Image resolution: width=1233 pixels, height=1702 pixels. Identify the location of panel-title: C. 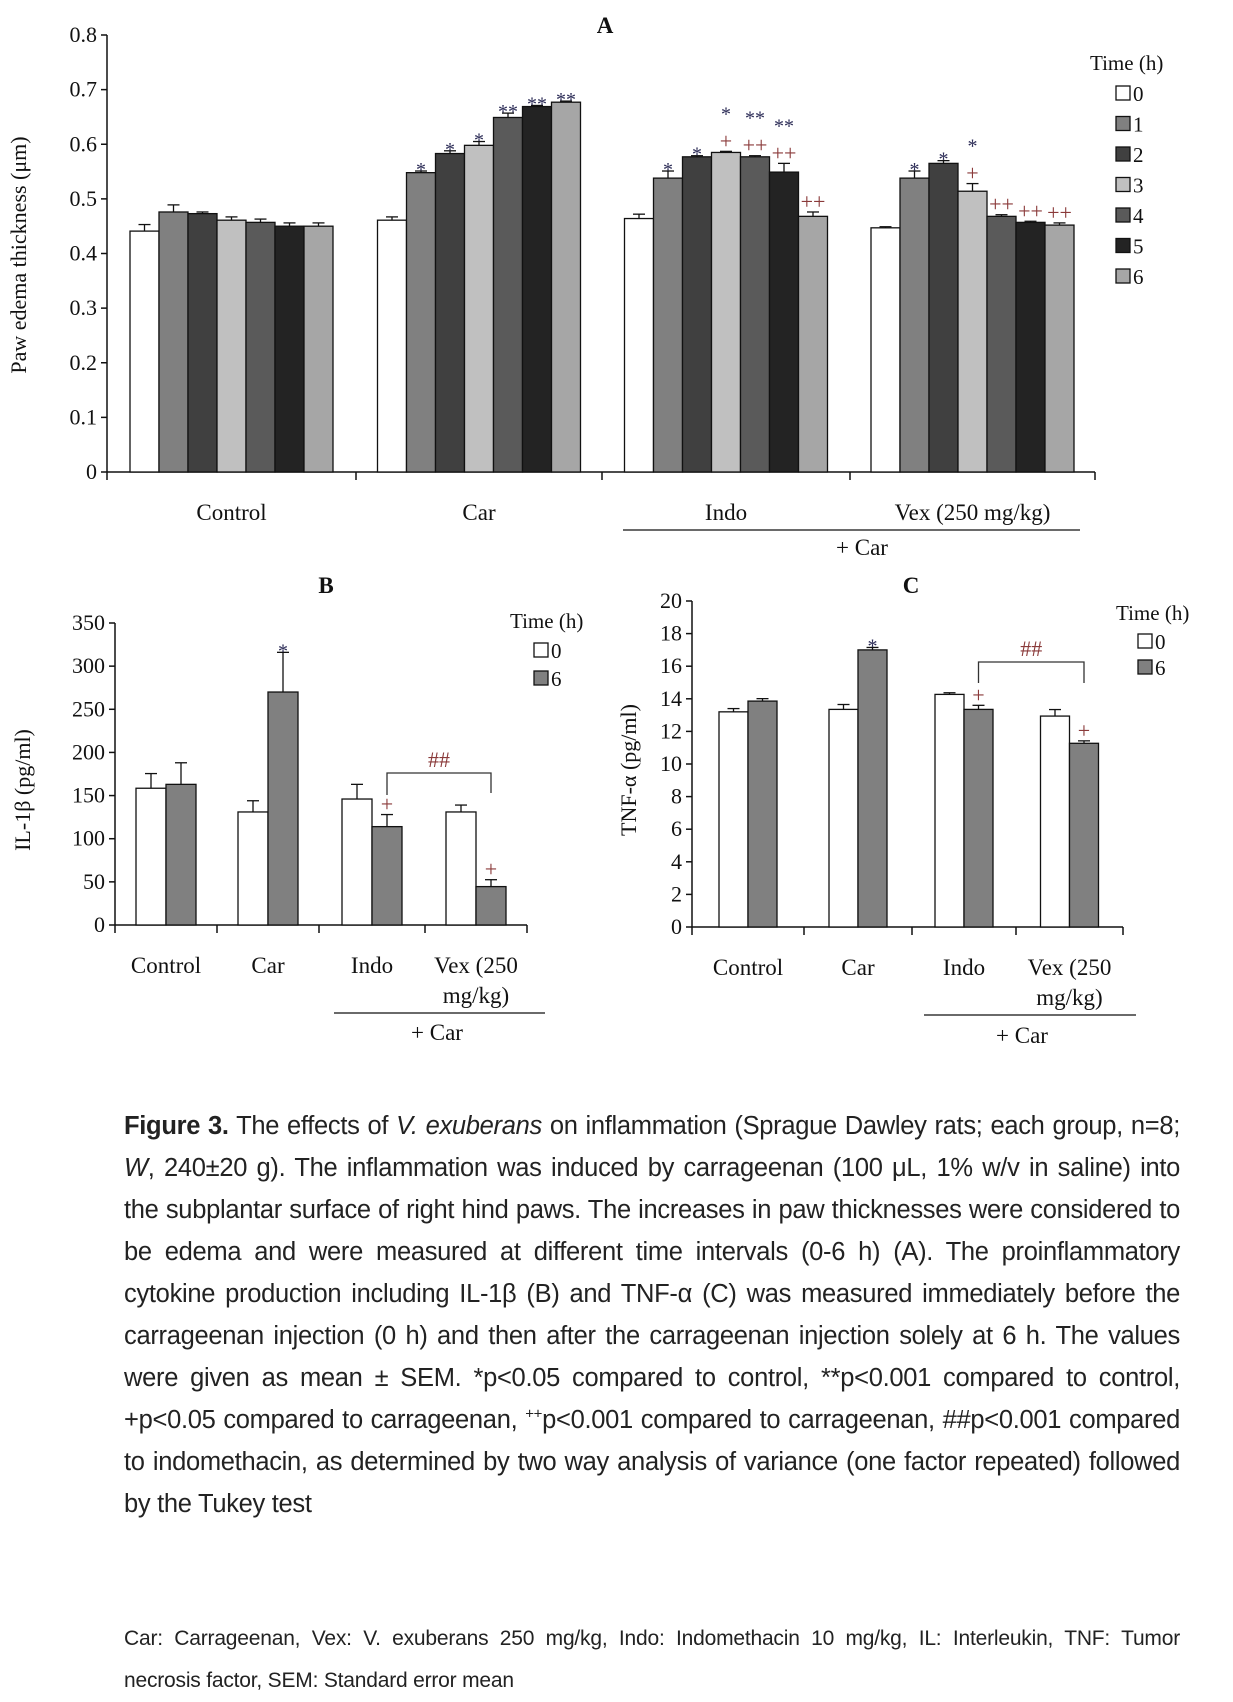
(911, 585).